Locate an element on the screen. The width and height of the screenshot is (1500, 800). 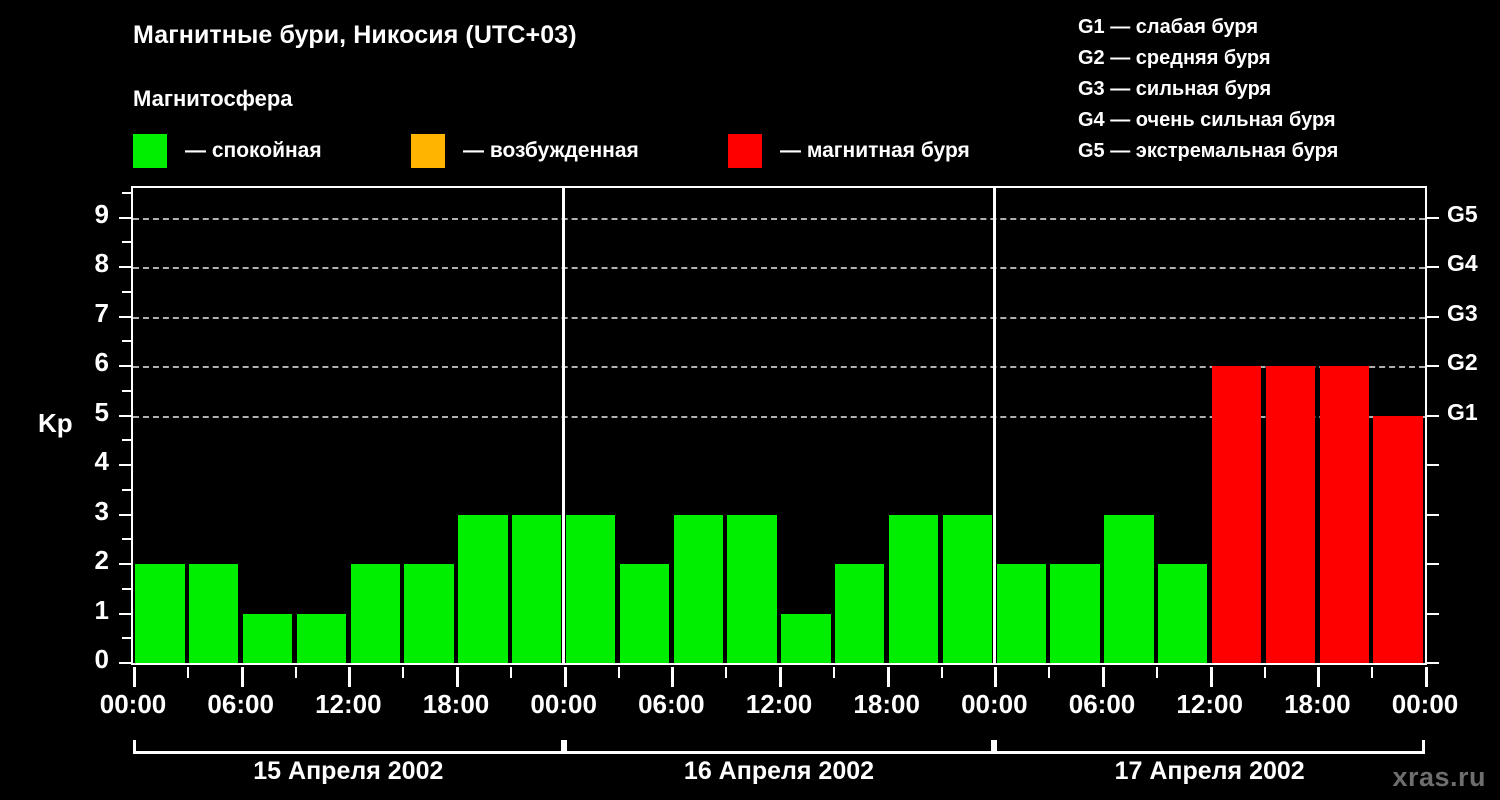
y-axis-label-2: 2 is located at coordinates (101, 560).